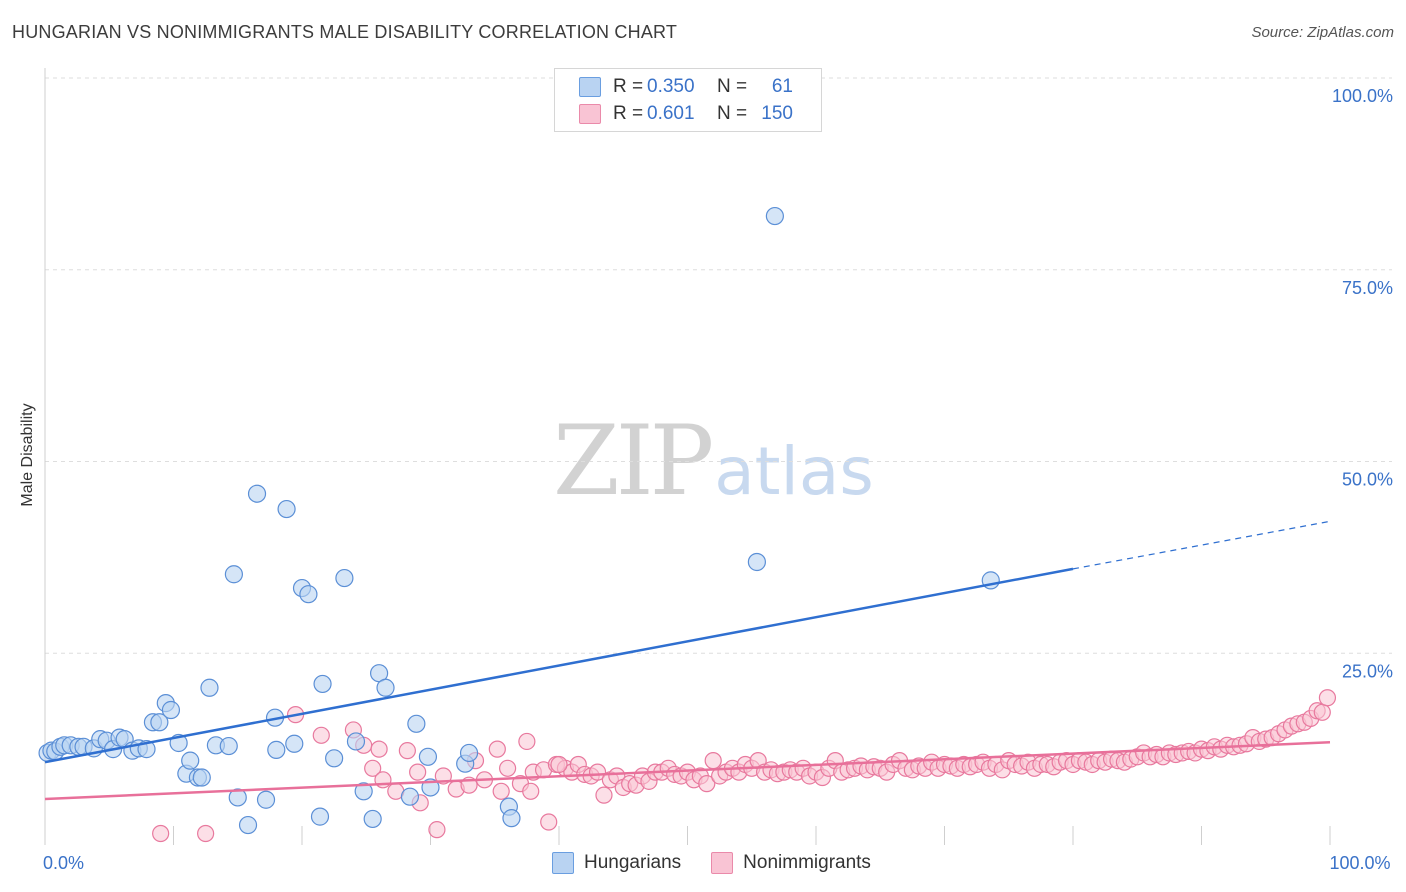 The width and height of the screenshot is (1406, 892). What do you see at coordinates (777, 113) in the screenshot?
I see `legend-n-value: 150` at bounding box center [777, 113].